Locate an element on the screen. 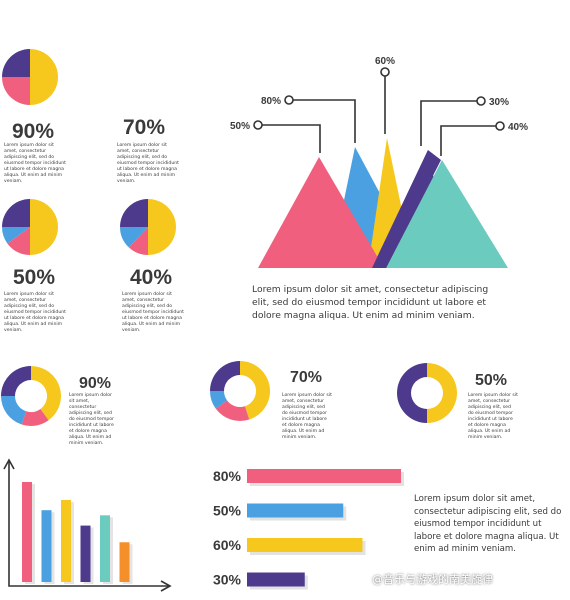 Image resolution: width=570 pixels, height=600 pixels. donut-90-slice-yellow is located at coordinates (46, 393).